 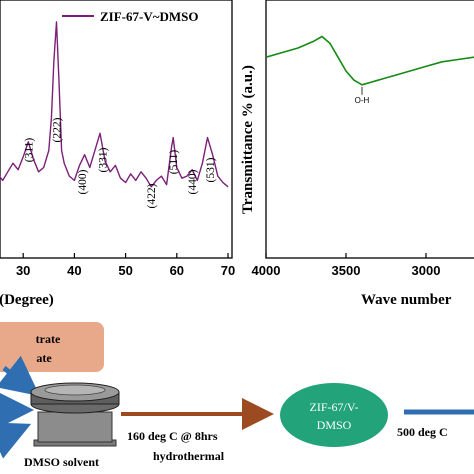 I want to click on xrd-x-ticks: 203040506070, so click(x=125, y=265).